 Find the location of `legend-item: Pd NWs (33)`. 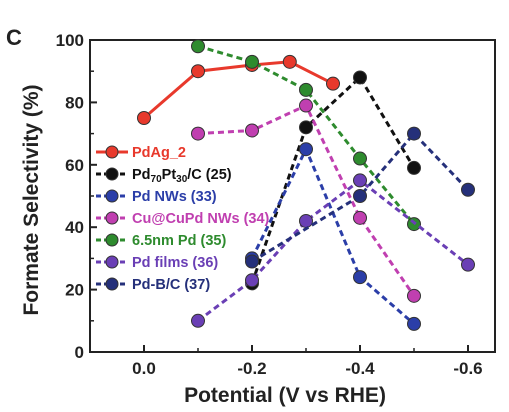

legend-item: Pd NWs (33) is located at coordinates (156, 197).